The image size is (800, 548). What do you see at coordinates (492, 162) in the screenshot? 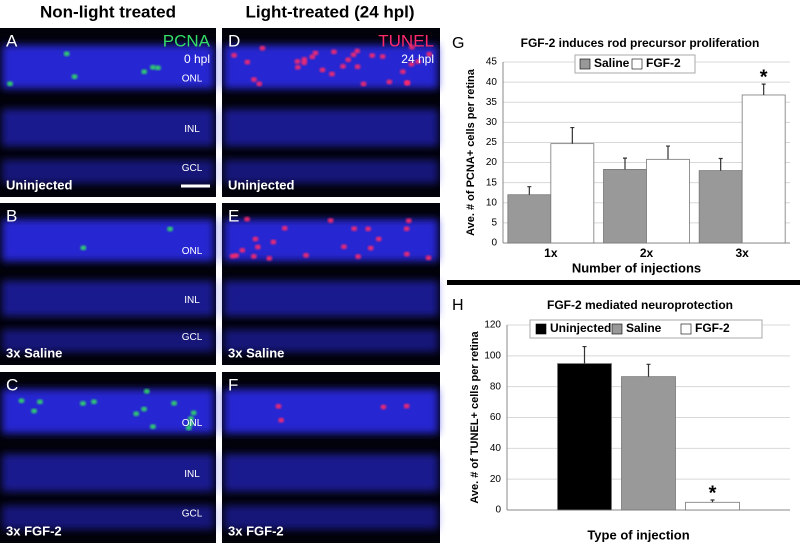
I see `y-tick-label: 20` at bounding box center [492, 162].